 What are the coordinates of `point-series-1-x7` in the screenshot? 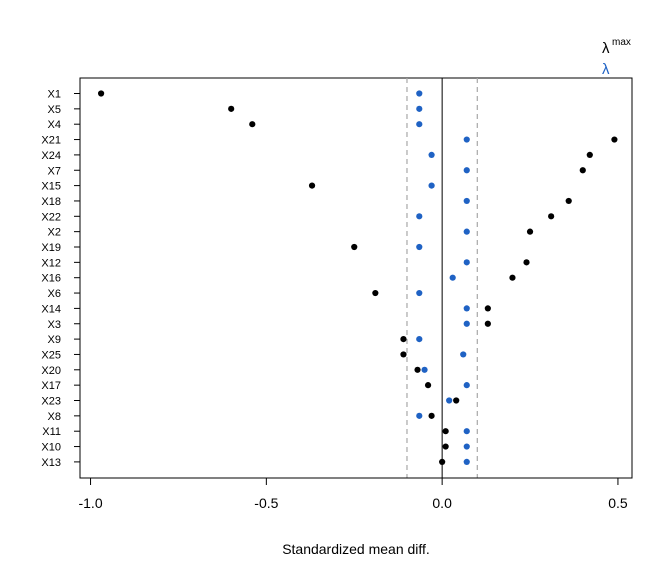 It's located at (582, 170).